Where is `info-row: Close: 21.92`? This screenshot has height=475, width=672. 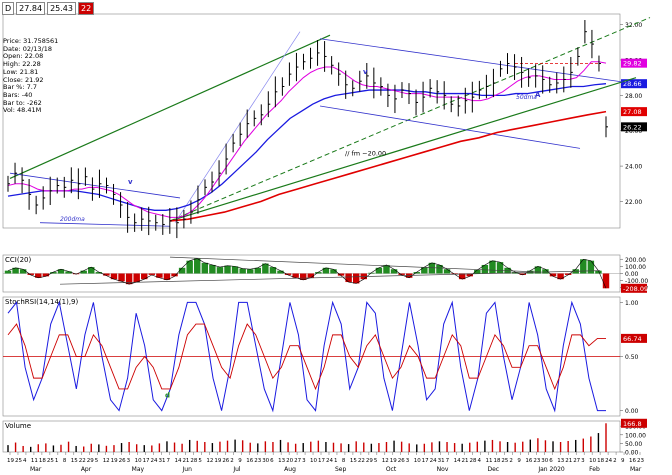
info-row: Close: 21.92 is located at coordinates (23, 79).